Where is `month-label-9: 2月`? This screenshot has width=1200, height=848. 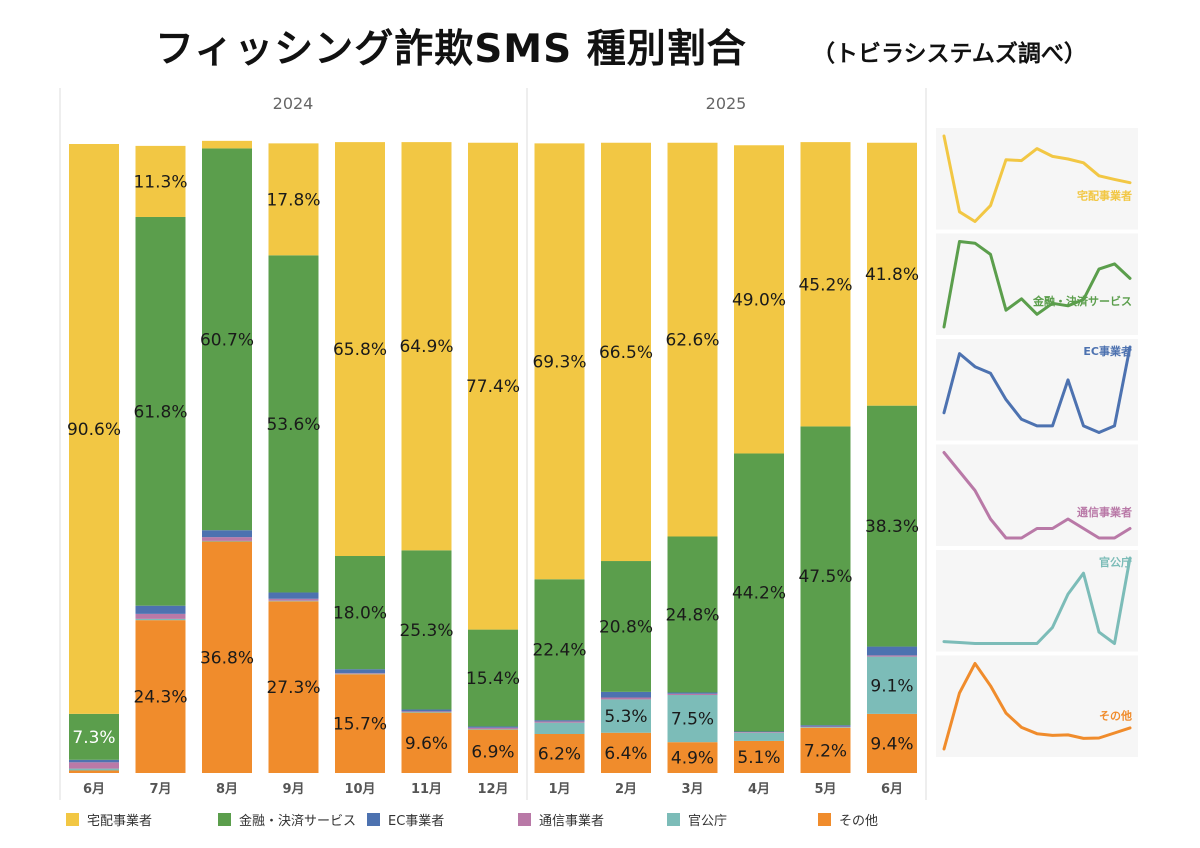 month-label-9: 2月 is located at coordinates (626, 789).